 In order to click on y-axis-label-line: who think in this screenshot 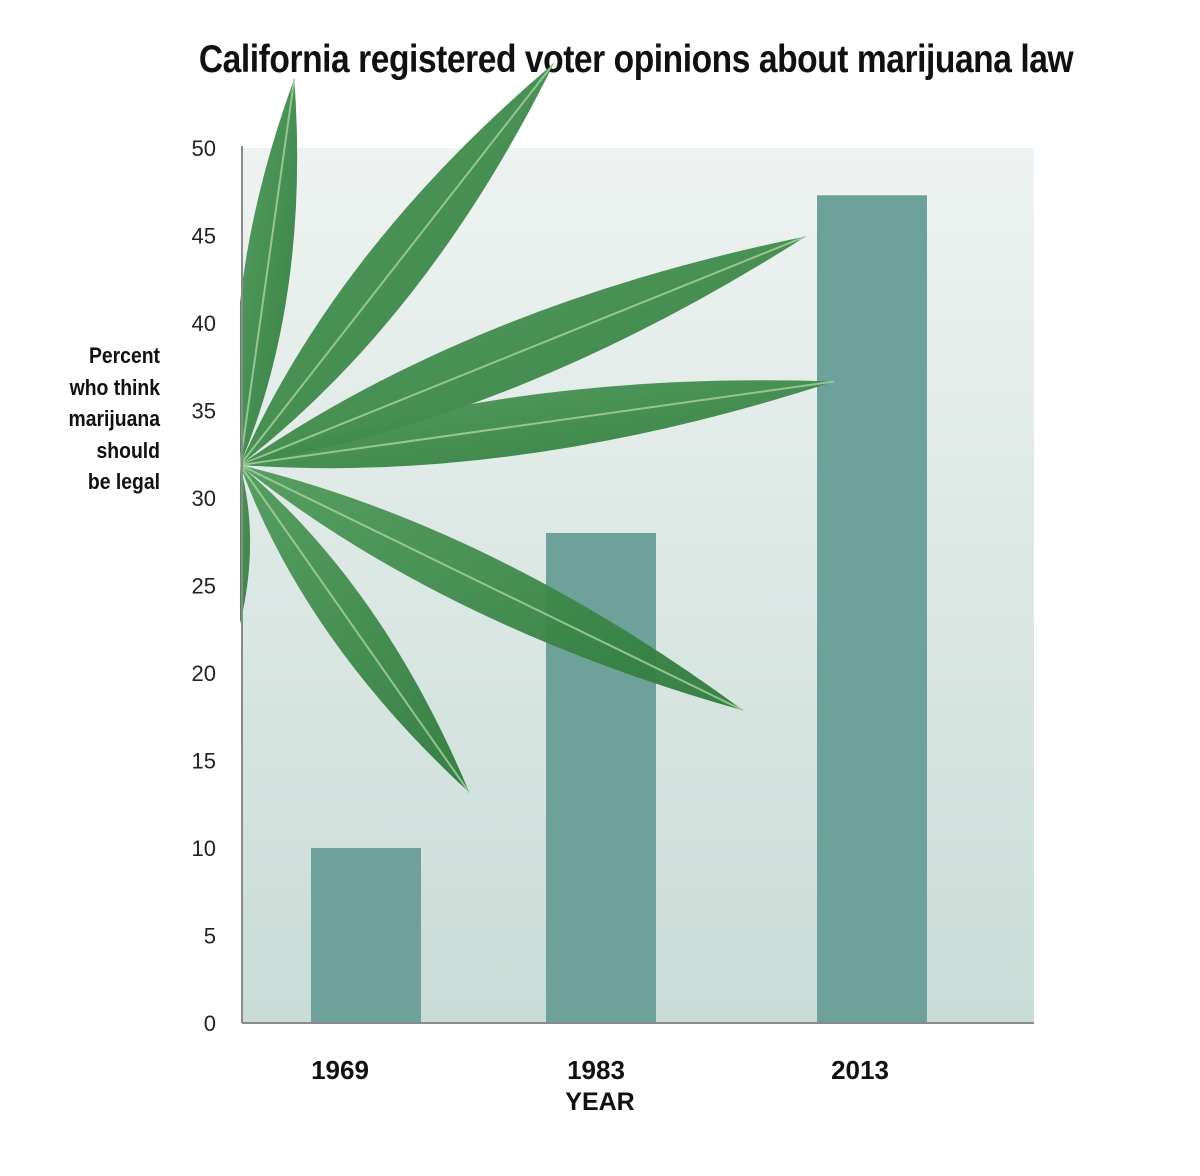, I will do `click(114, 387)`.